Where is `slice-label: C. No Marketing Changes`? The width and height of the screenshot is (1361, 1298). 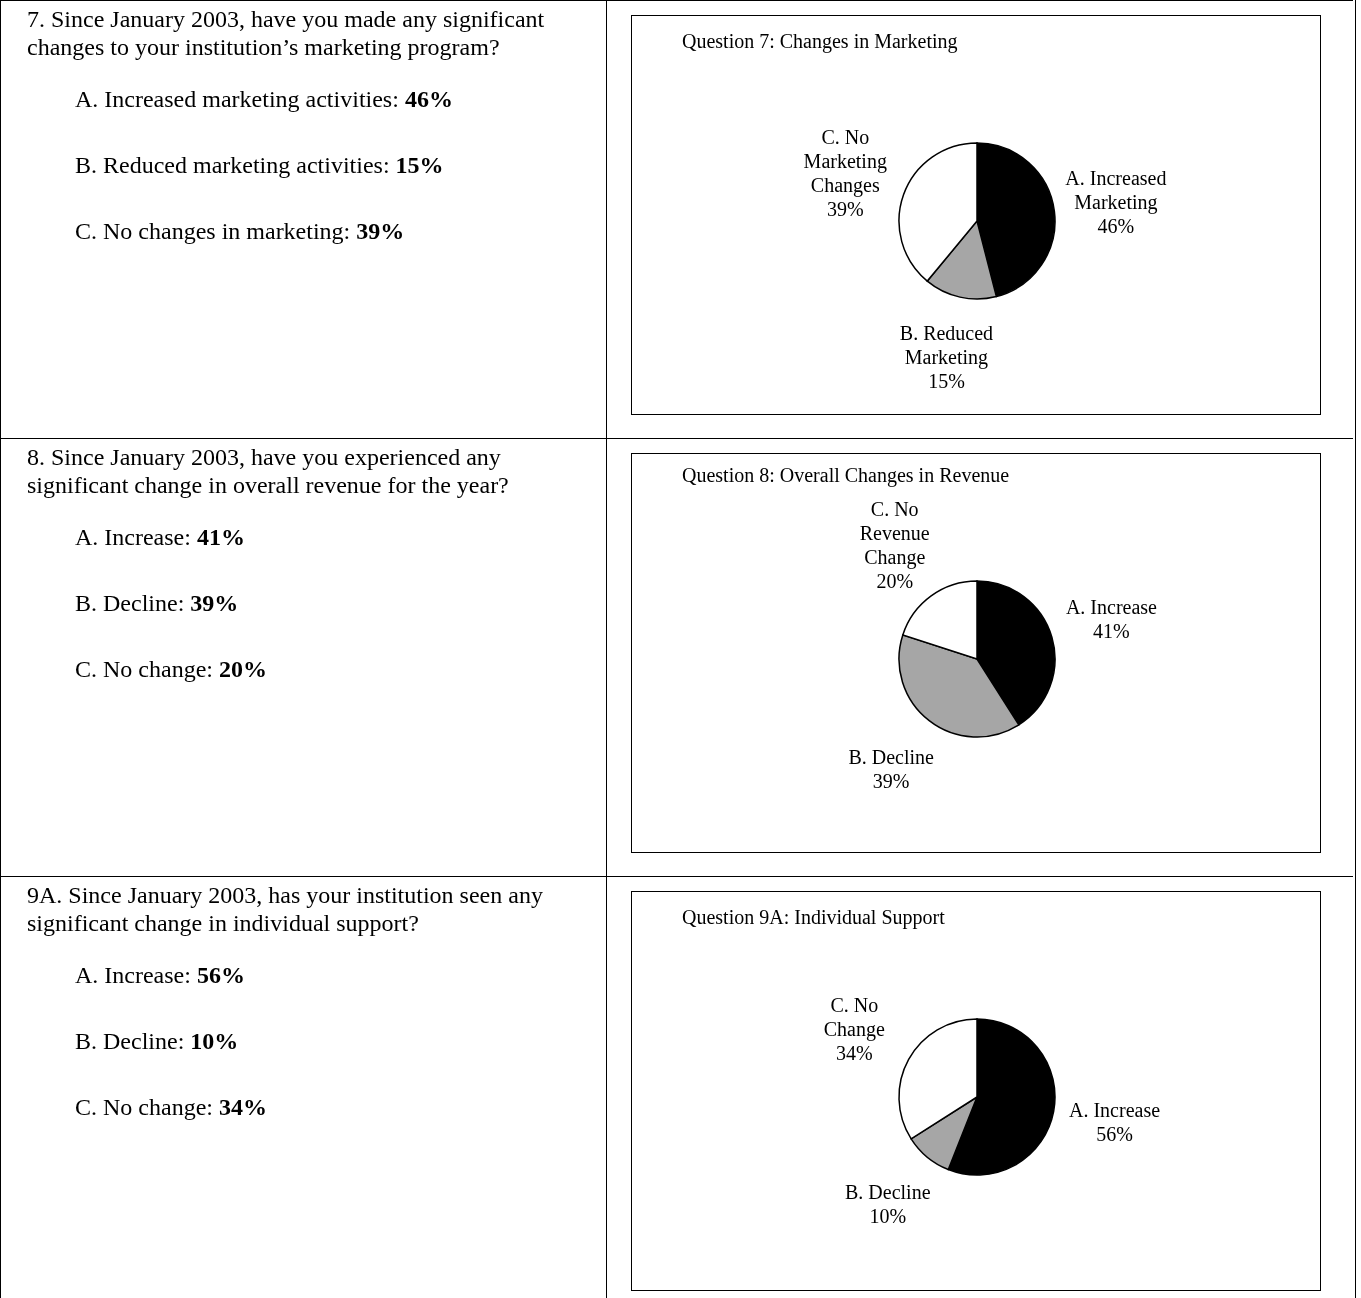 slice-label: C. No Marketing Changes is located at coordinates (845, 161).